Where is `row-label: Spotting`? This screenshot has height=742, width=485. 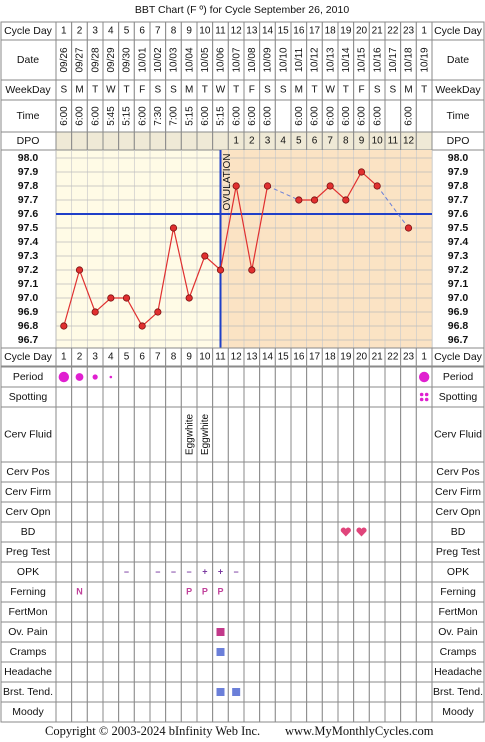 row-label: Spotting is located at coordinates (28, 397).